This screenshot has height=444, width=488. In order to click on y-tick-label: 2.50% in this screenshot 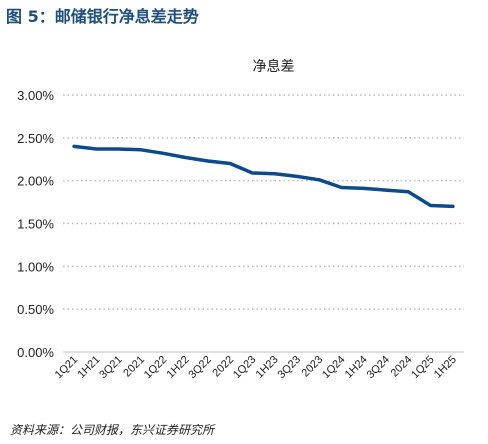, I will do `click(35, 138)`.